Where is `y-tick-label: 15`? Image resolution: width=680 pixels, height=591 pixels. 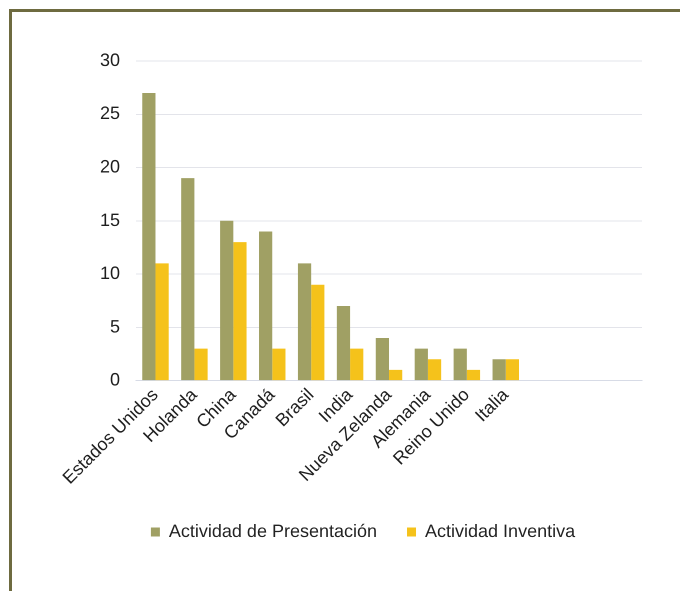 y-tick-label: 15 is located at coordinates (110, 220).